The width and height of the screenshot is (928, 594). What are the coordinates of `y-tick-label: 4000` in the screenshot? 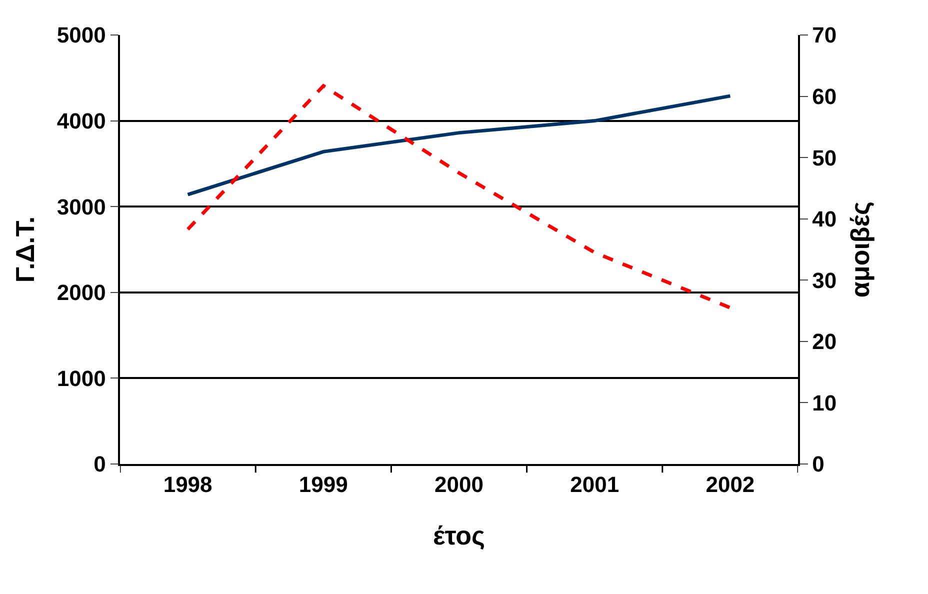 It's located at (81, 121).